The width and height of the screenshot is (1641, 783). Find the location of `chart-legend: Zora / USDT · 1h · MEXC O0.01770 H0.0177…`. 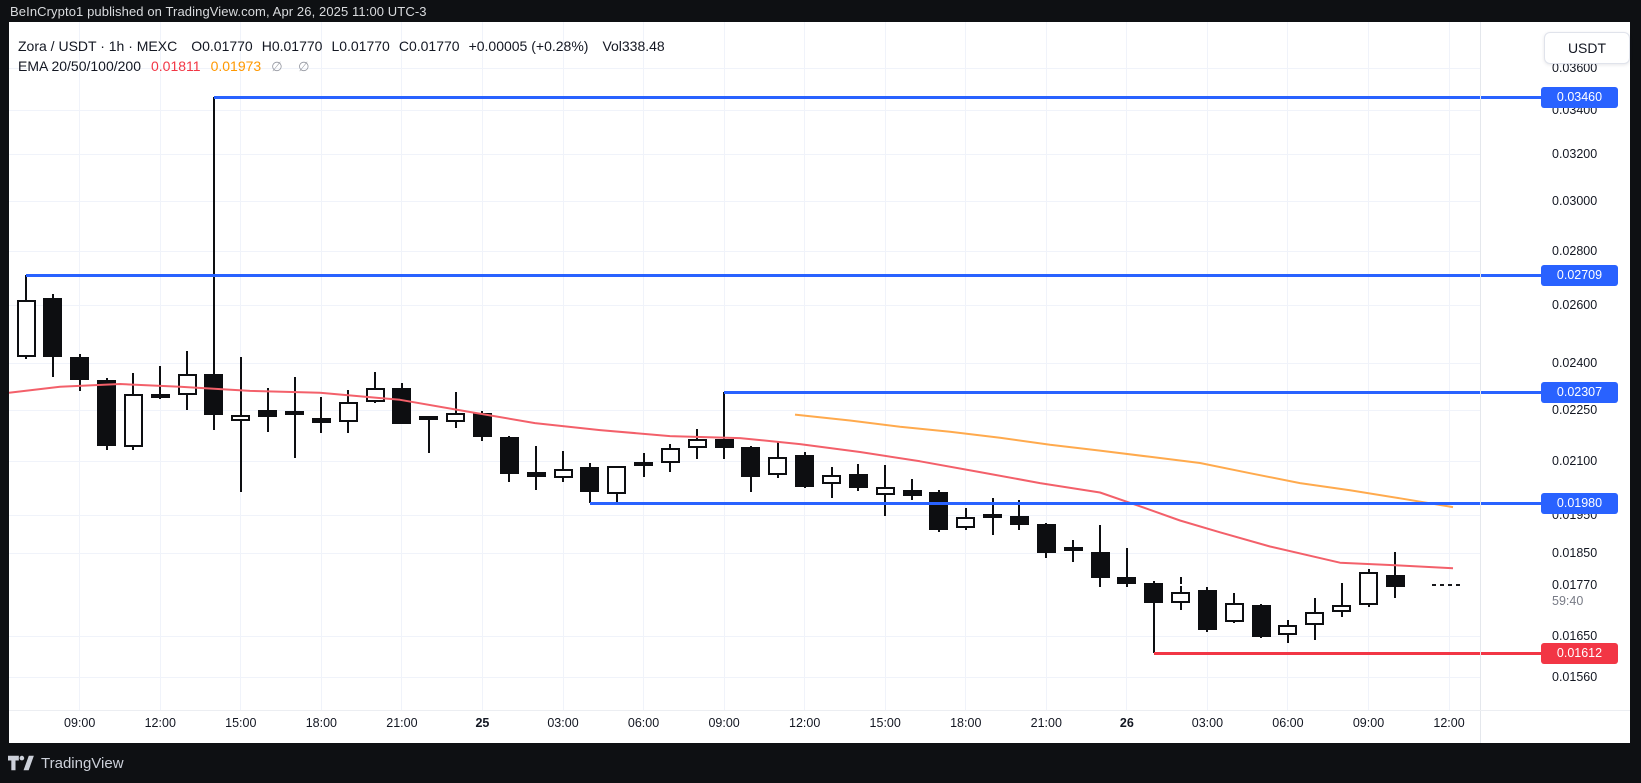

chart-legend: Zora / USDT · 1h · MEXC O0.01770 H0.0177… is located at coordinates (341, 56).